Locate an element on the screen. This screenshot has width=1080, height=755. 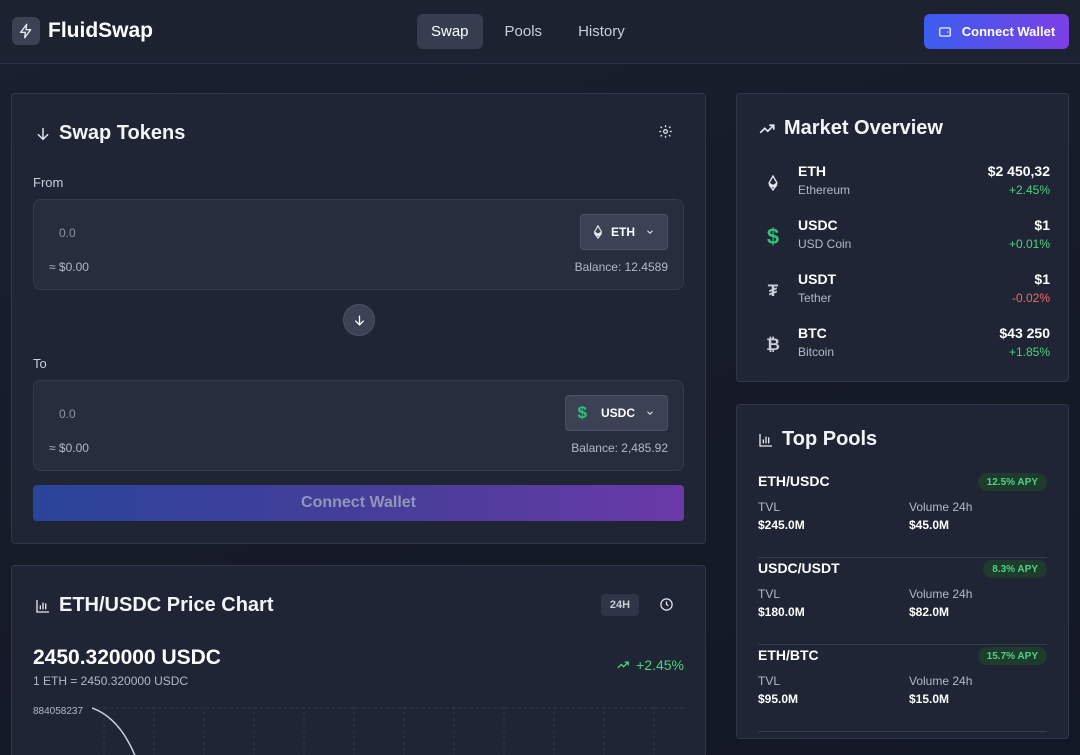
header-connect-wallet-button: Connect Wallet is located at coordinates (996, 31).